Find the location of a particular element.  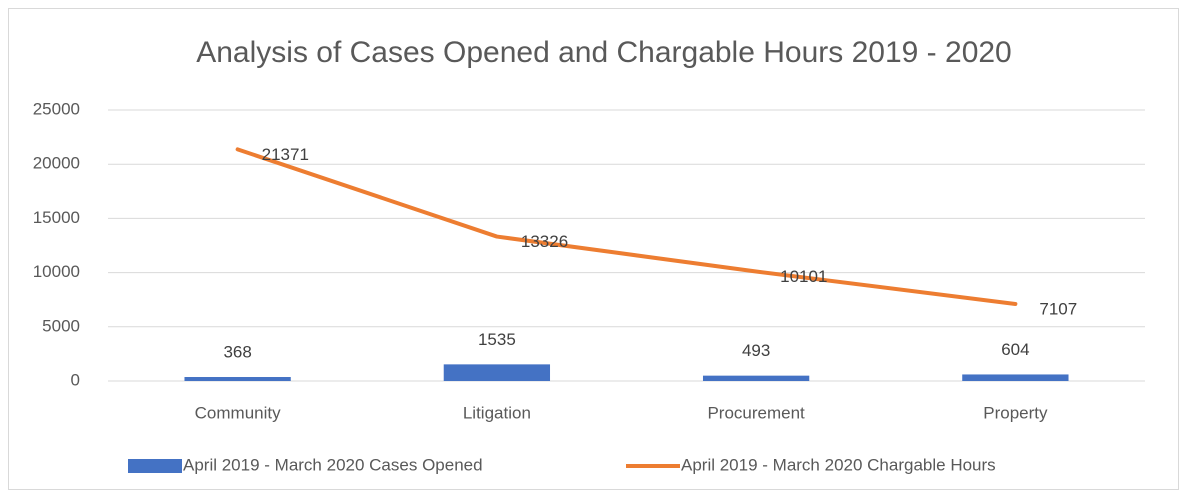

x-tick-label: Procurement is located at coordinates (756, 412).